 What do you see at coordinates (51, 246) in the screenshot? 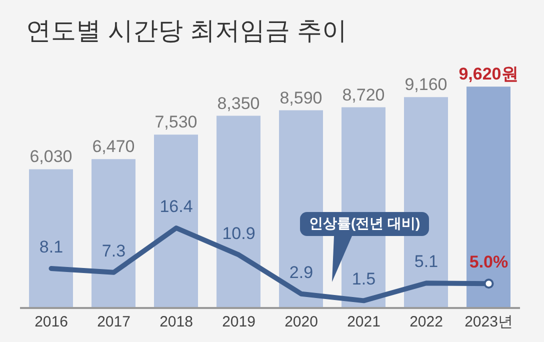
I see `data-label: 8.1` at bounding box center [51, 246].